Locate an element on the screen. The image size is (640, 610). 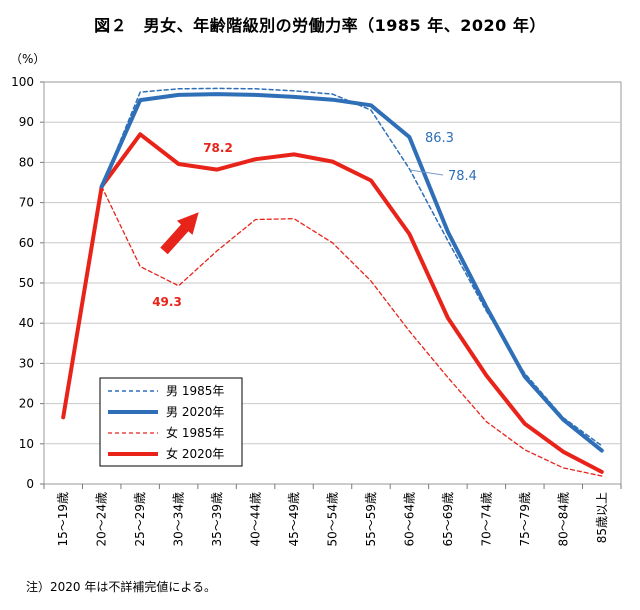
y-tick-label: 20 is located at coordinates (26, 404).